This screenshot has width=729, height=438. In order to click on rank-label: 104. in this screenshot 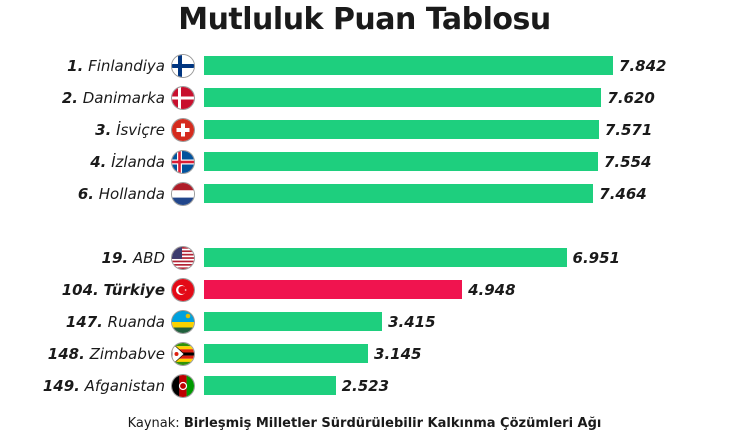, I will do `click(80, 290)`.